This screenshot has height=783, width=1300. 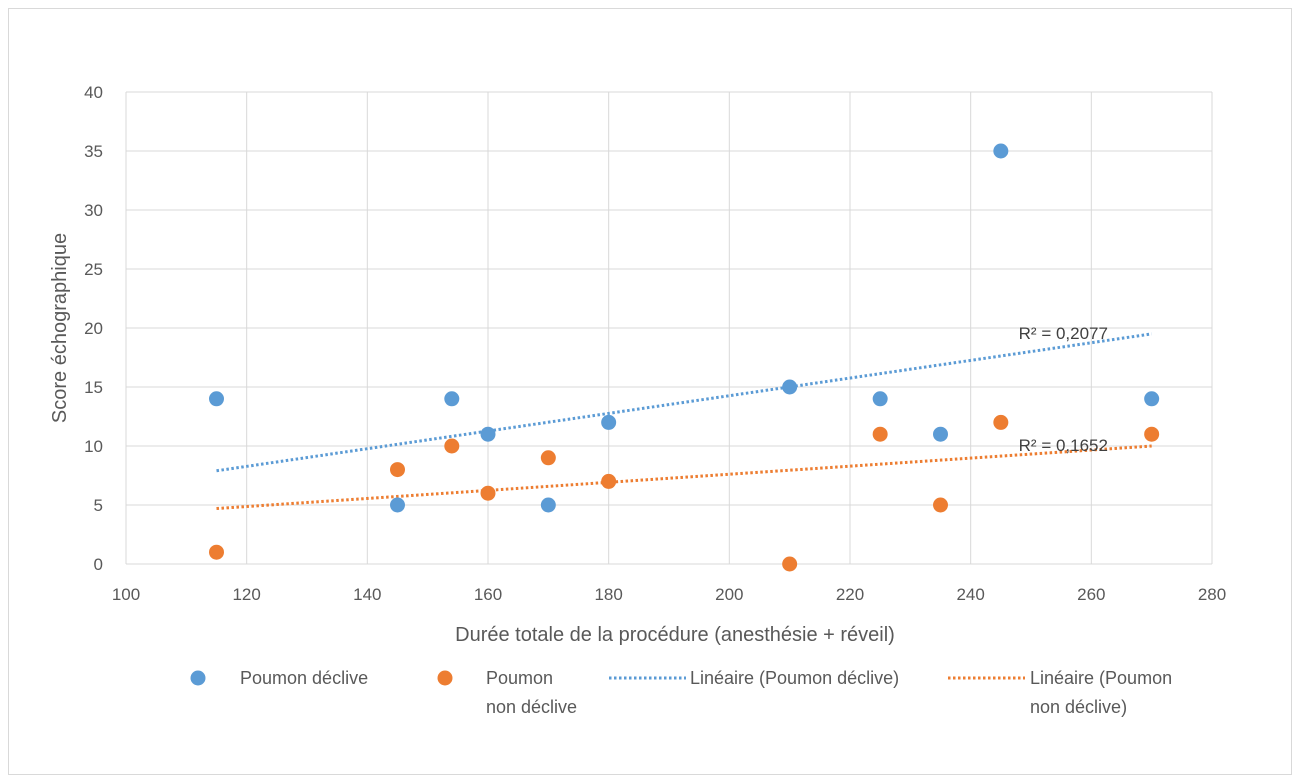 What do you see at coordinates (1101, 678) in the screenshot?
I see `legend-label-lineaire-non-declive-line1: Linéaire (Poumon` at bounding box center [1101, 678].